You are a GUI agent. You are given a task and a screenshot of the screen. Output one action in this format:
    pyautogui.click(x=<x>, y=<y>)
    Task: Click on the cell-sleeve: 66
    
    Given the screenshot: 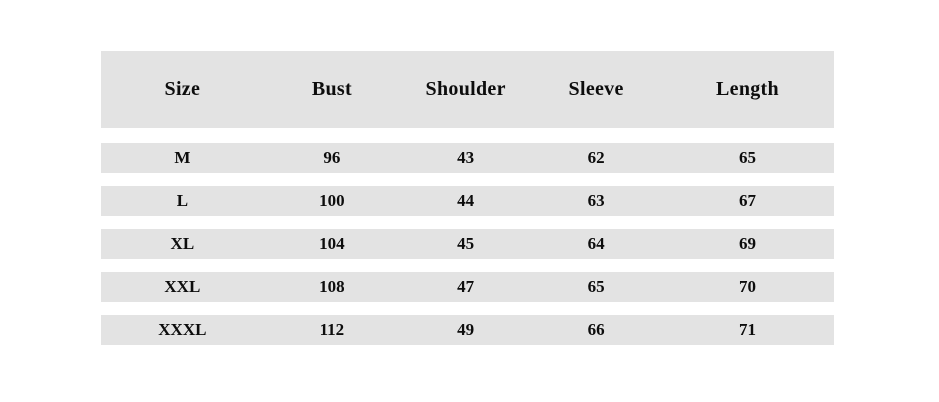 What is the action you would take?
    pyautogui.click(x=596, y=329)
    